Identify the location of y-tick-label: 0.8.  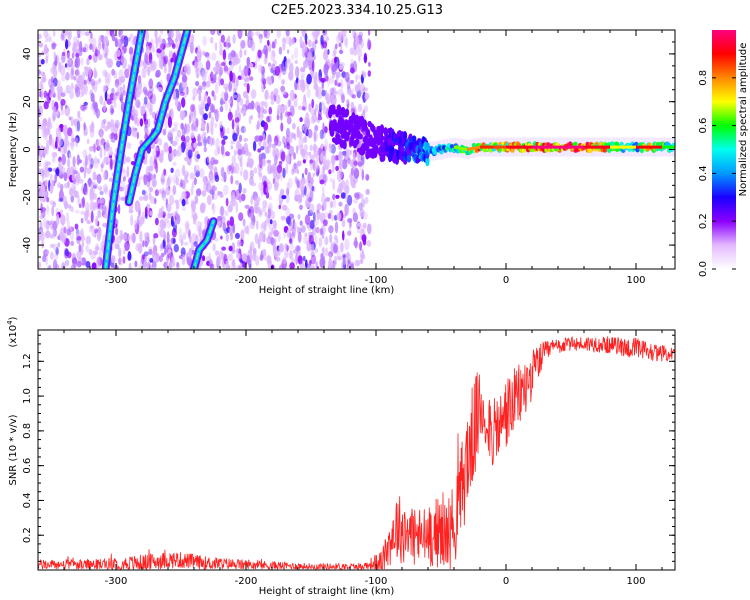
(27, 431).